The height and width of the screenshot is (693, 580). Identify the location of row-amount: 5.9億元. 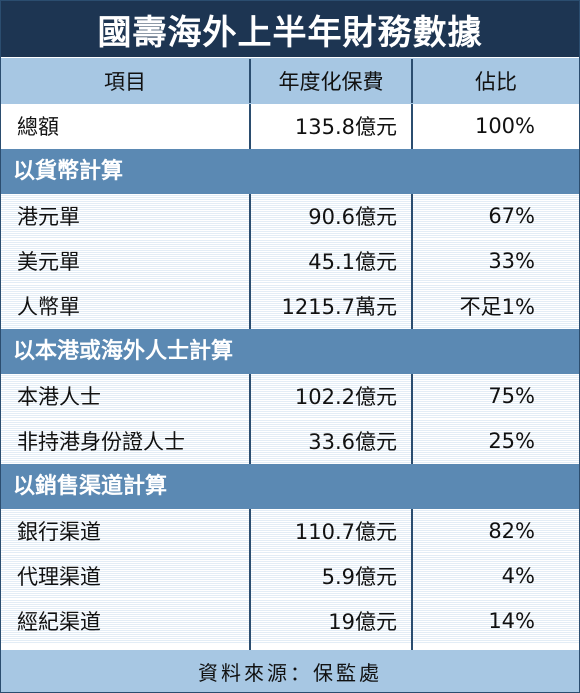
(359, 577).